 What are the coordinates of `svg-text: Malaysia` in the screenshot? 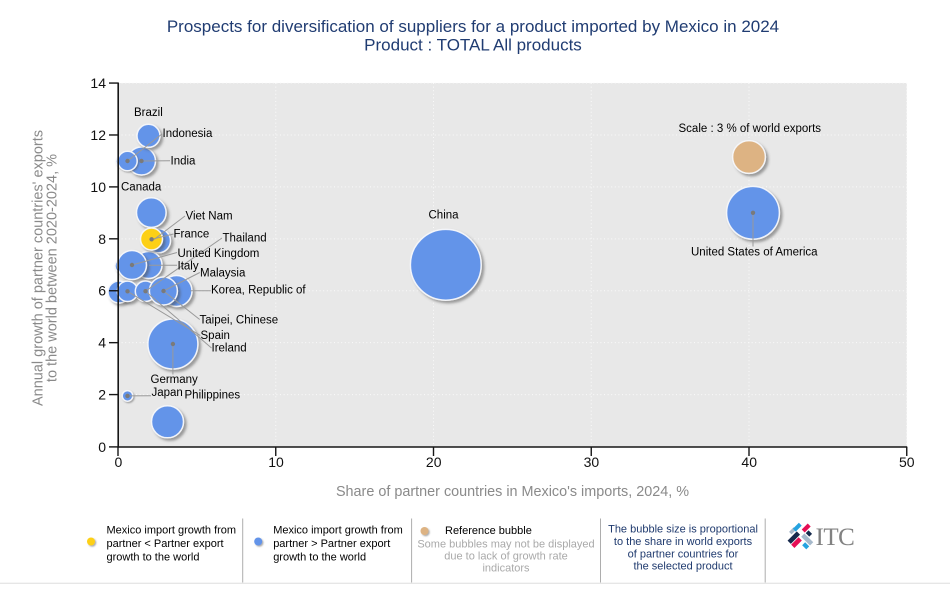 It's located at (223, 274).